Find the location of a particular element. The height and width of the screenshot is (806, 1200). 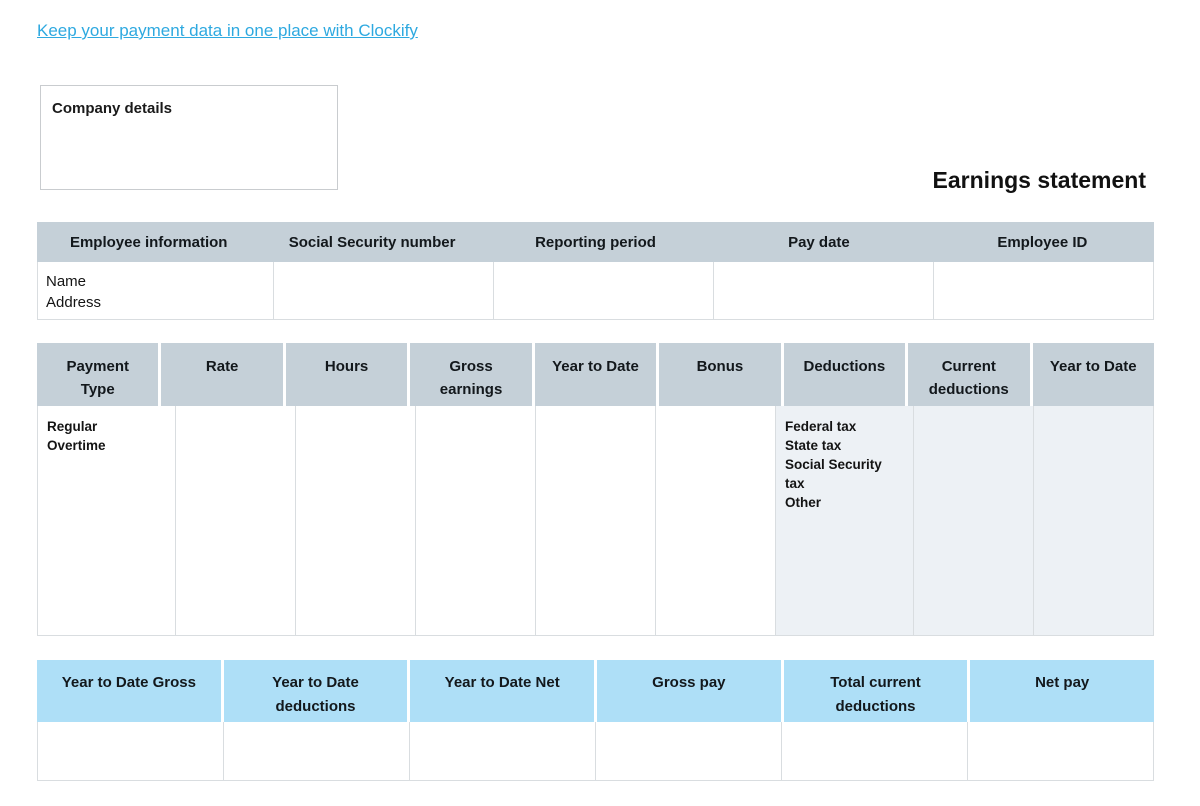

header-social-security-number: Social Security number is located at coordinates (372, 242).